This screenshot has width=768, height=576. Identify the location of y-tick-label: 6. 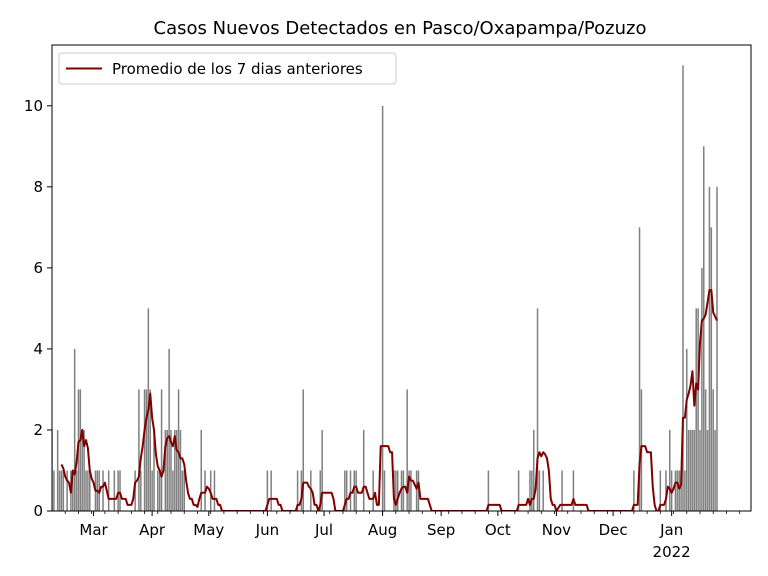
(38, 268).